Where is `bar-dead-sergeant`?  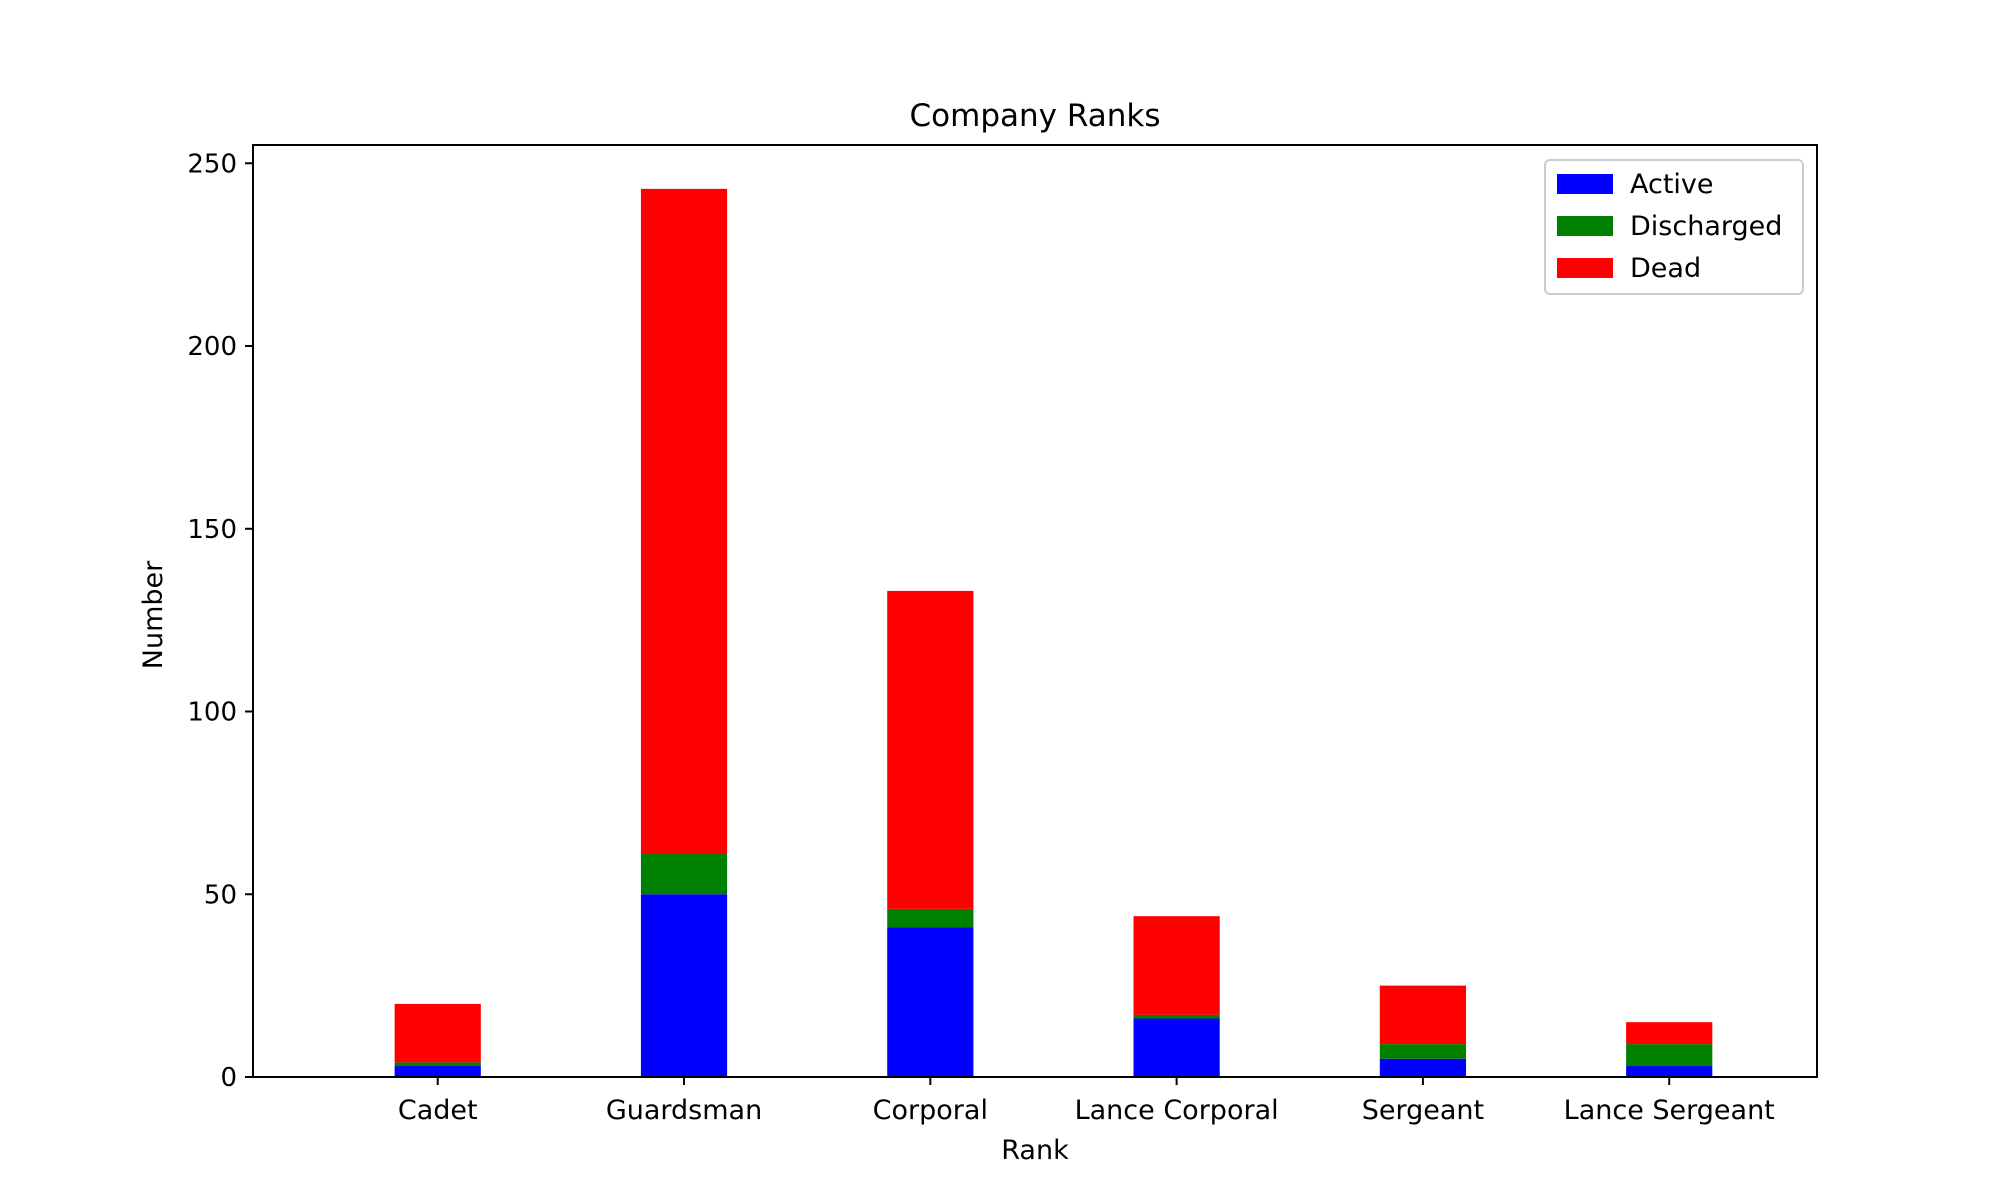
bar-dead-sergeant is located at coordinates (1423, 1015).